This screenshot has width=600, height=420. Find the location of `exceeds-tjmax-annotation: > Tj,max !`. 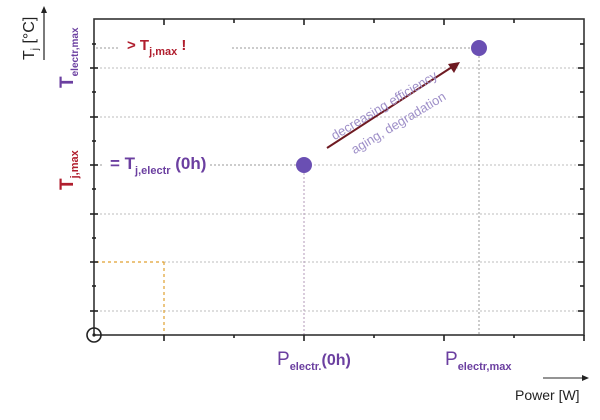

exceeds-tjmax-annotation: > Tj,max ! is located at coordinates (156, 48).